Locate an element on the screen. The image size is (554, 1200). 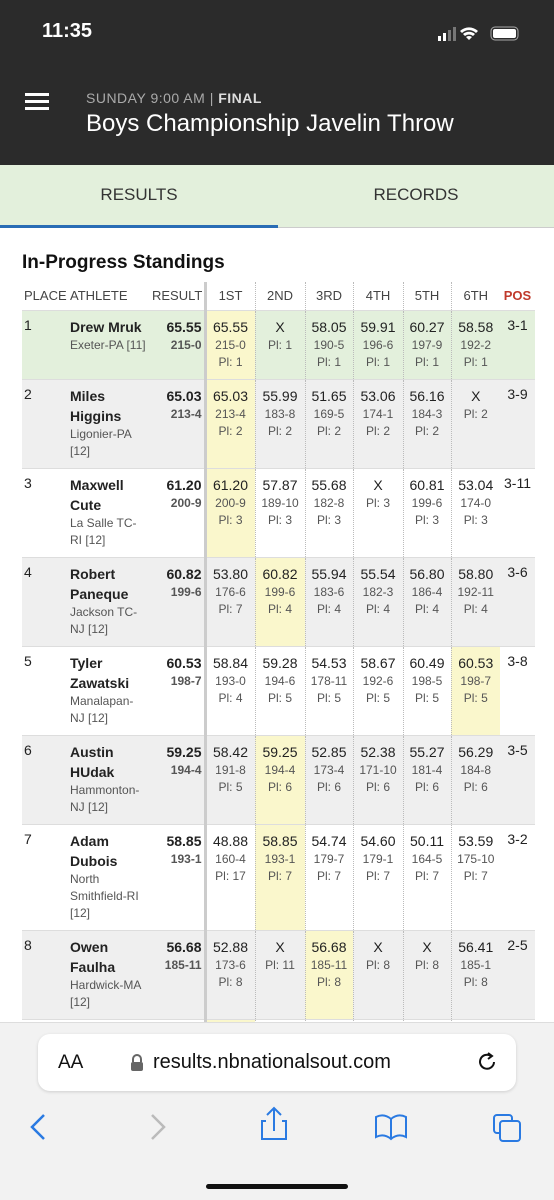
tab: RESULTS is located at coordinates (139, 196).